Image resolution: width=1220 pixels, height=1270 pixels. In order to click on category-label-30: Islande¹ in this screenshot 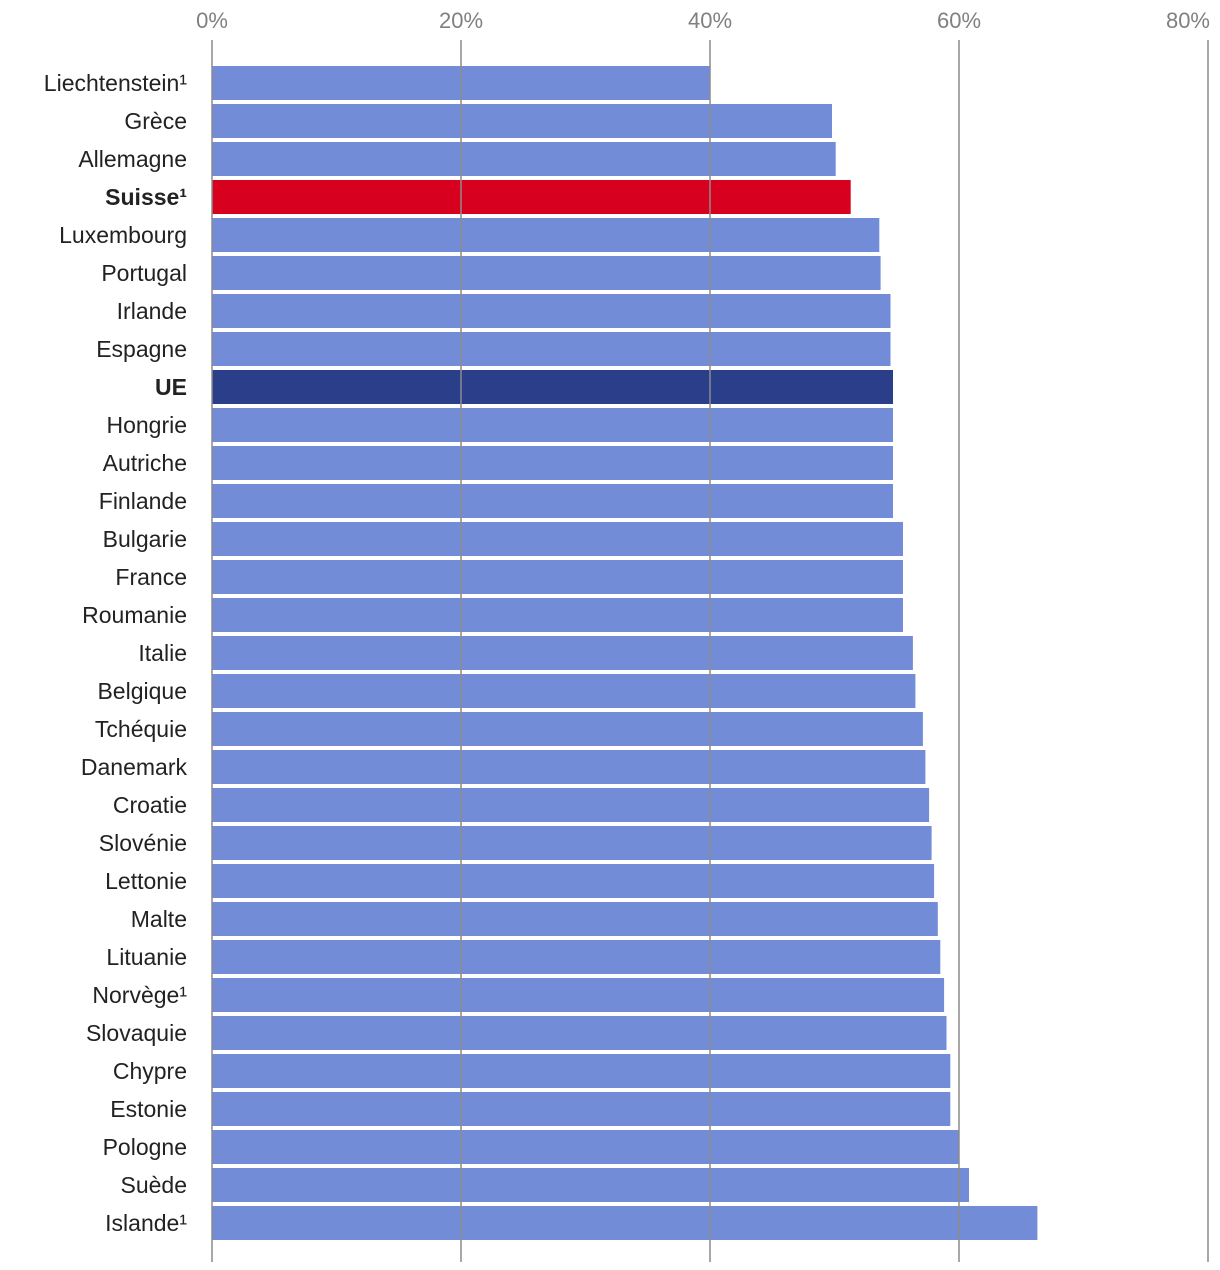, I will do `click(146, 1223)`.